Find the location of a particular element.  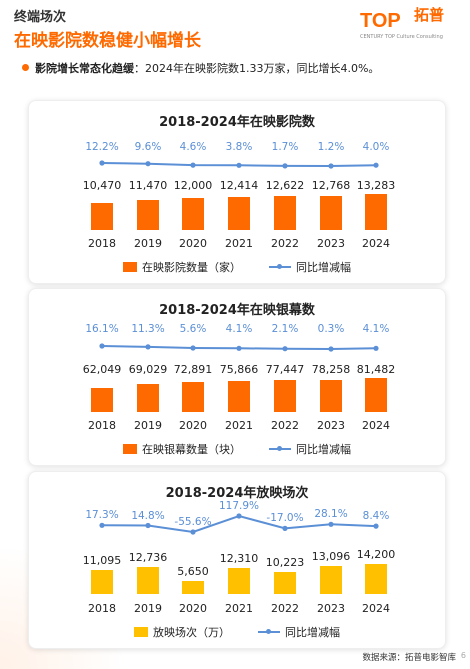

chart-legend: 在映影院数量（家） 同比增减幅 is located at coordinates (237, 267).